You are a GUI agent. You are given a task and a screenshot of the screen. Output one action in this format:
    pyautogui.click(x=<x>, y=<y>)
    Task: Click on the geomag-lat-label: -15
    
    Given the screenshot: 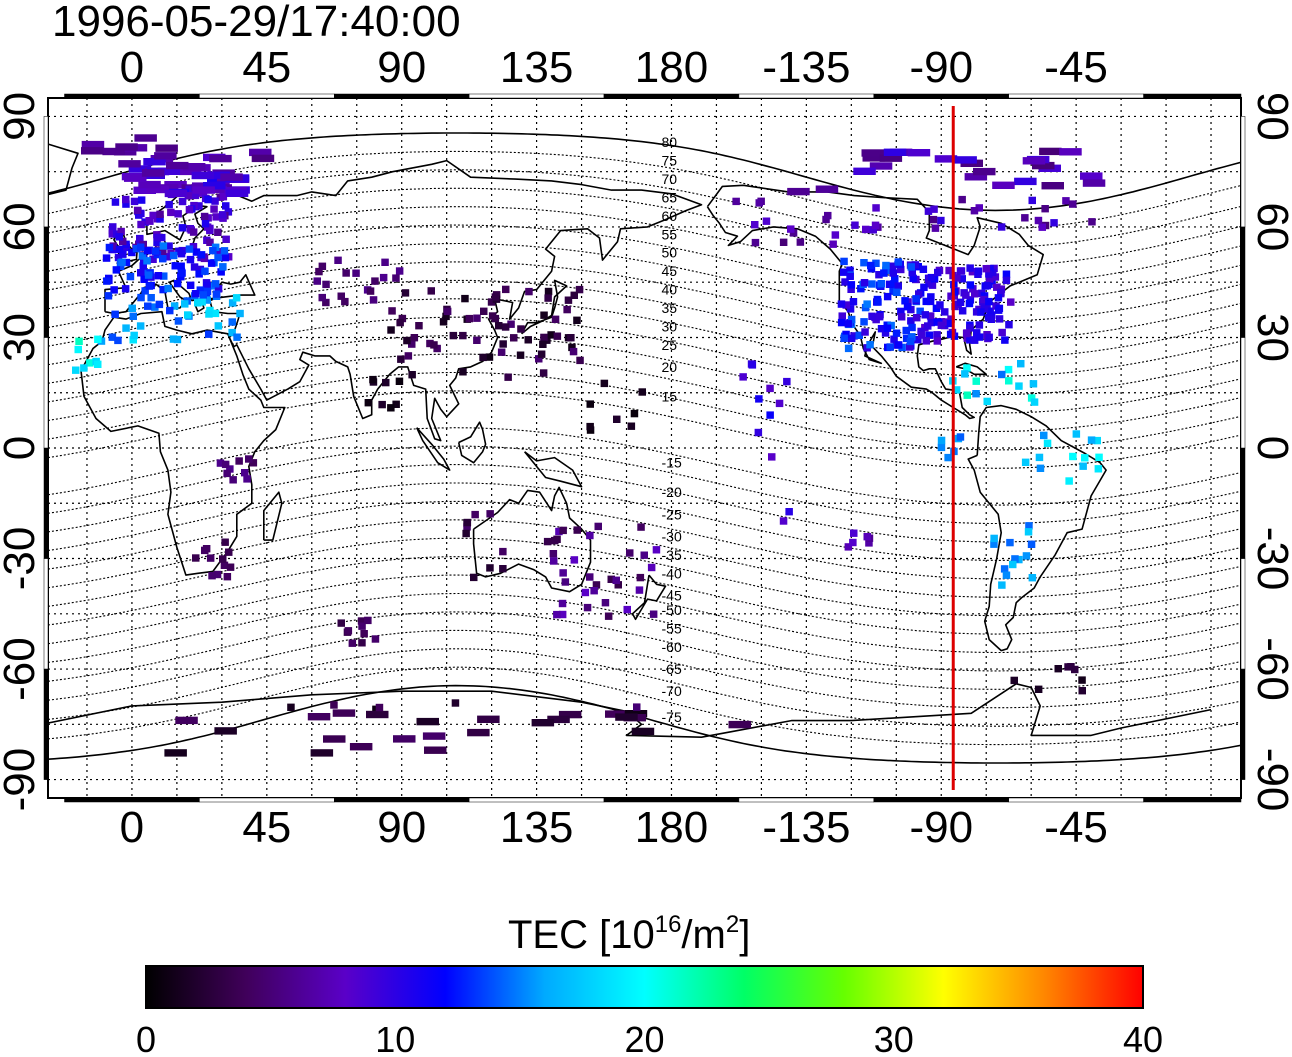 What is the action you would take?
    pyautogui.click(x=672, y=463)
    